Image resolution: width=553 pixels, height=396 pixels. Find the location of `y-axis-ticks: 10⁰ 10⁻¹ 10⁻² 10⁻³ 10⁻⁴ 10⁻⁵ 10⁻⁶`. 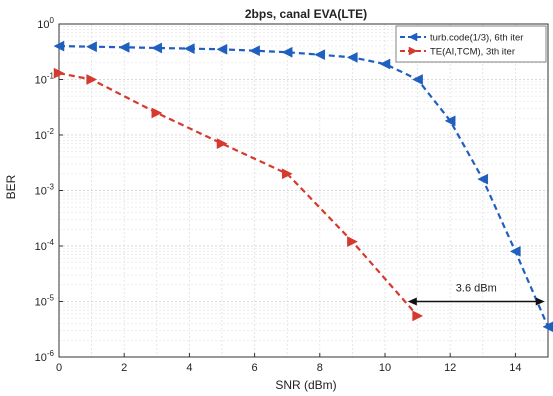

y-axis-ticks: 10⁰ 10⁻¹ 10⁻² 10⁻³ 10⁻⁴ 10⁻⁵ 10⁻⁶ is located at coordinates (49, 190).